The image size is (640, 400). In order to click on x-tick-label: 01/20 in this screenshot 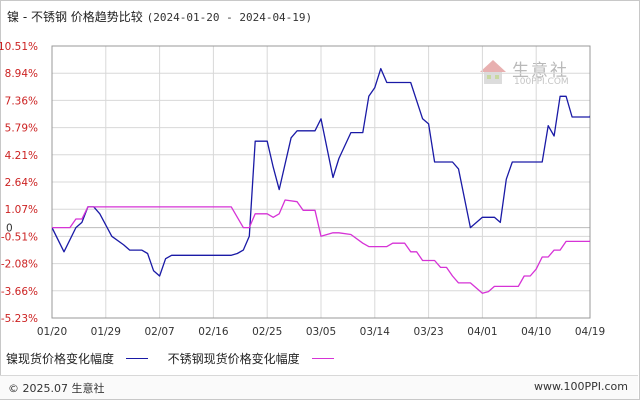, I will do `click(52, 332)`.